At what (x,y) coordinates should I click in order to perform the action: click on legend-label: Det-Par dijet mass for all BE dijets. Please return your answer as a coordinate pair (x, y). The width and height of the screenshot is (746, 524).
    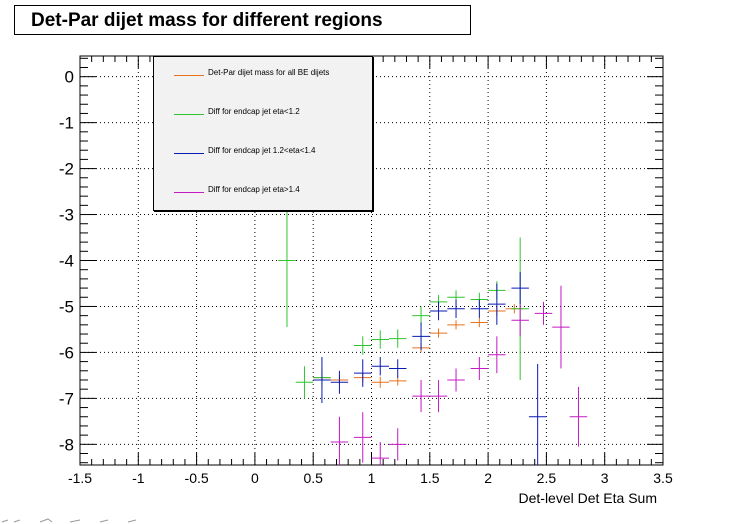
    Looking at the image, I should click on (269, 72).